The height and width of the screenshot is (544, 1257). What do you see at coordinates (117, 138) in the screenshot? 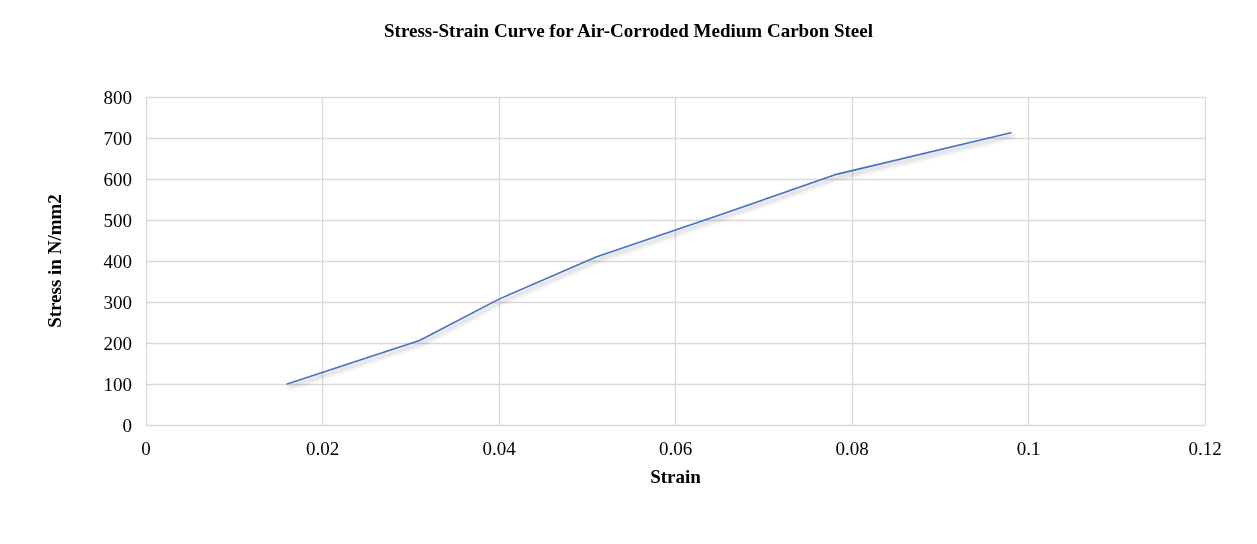
I see `y-tick-label: 700` at bounding box center [117, 138].